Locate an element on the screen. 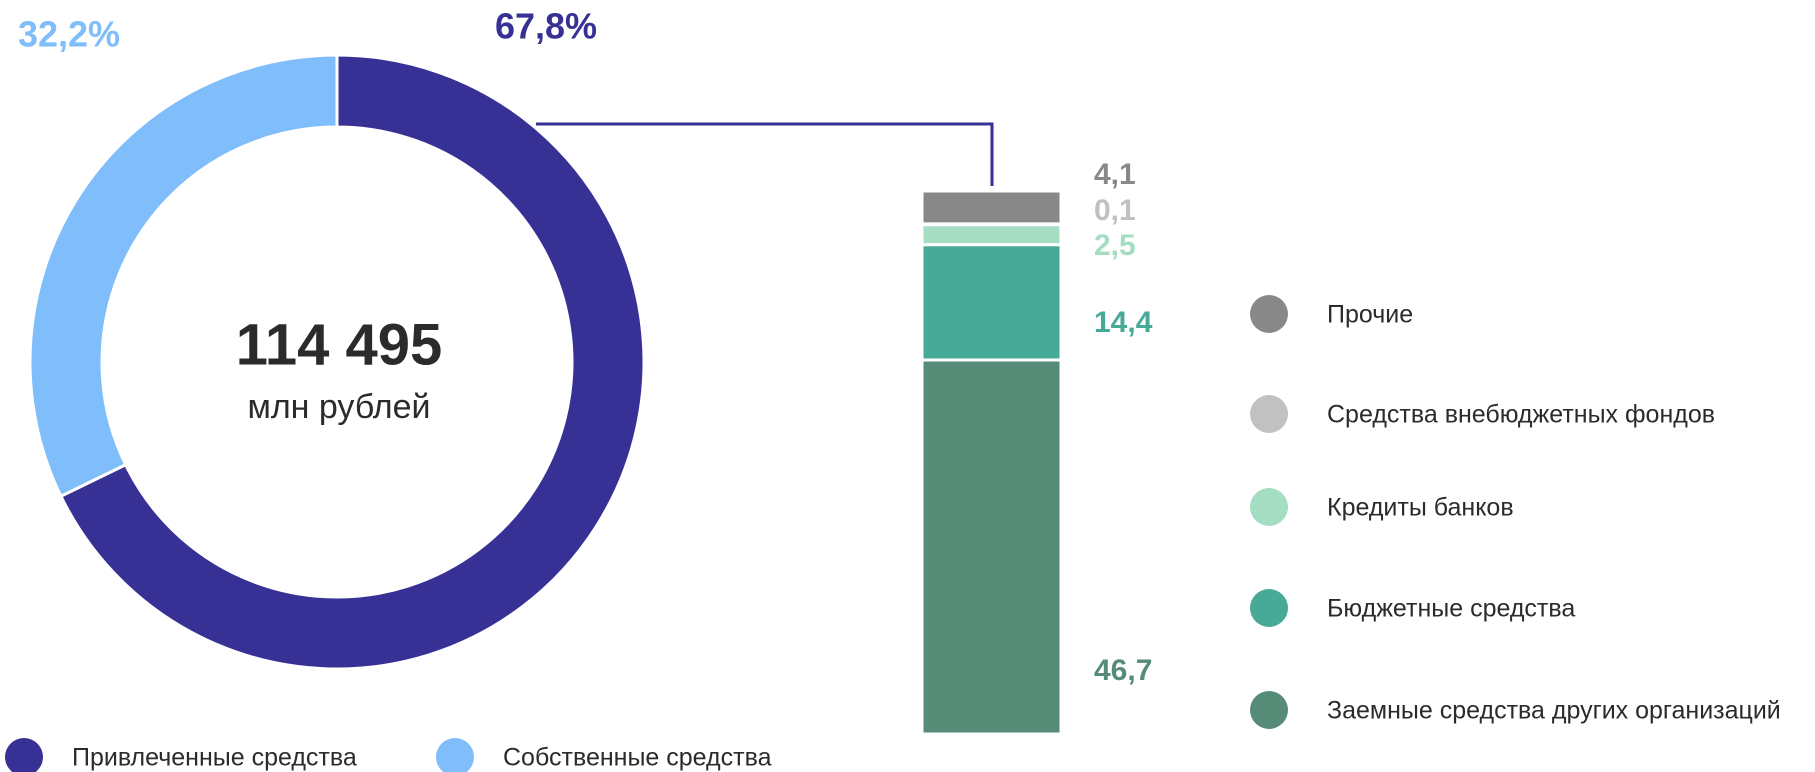 The width and height of the screenshot is (1815, 772). value-label: 14,4 is located at coordinates (1123, 322).